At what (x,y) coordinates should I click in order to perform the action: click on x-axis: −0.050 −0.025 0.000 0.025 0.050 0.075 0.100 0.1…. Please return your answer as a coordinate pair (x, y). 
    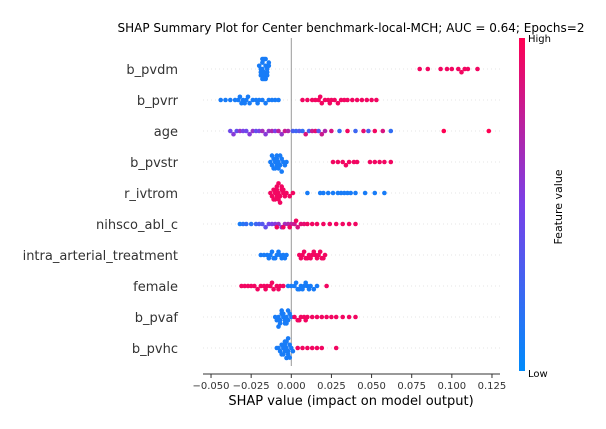
    Looking at the image, I should click on (349, 382).